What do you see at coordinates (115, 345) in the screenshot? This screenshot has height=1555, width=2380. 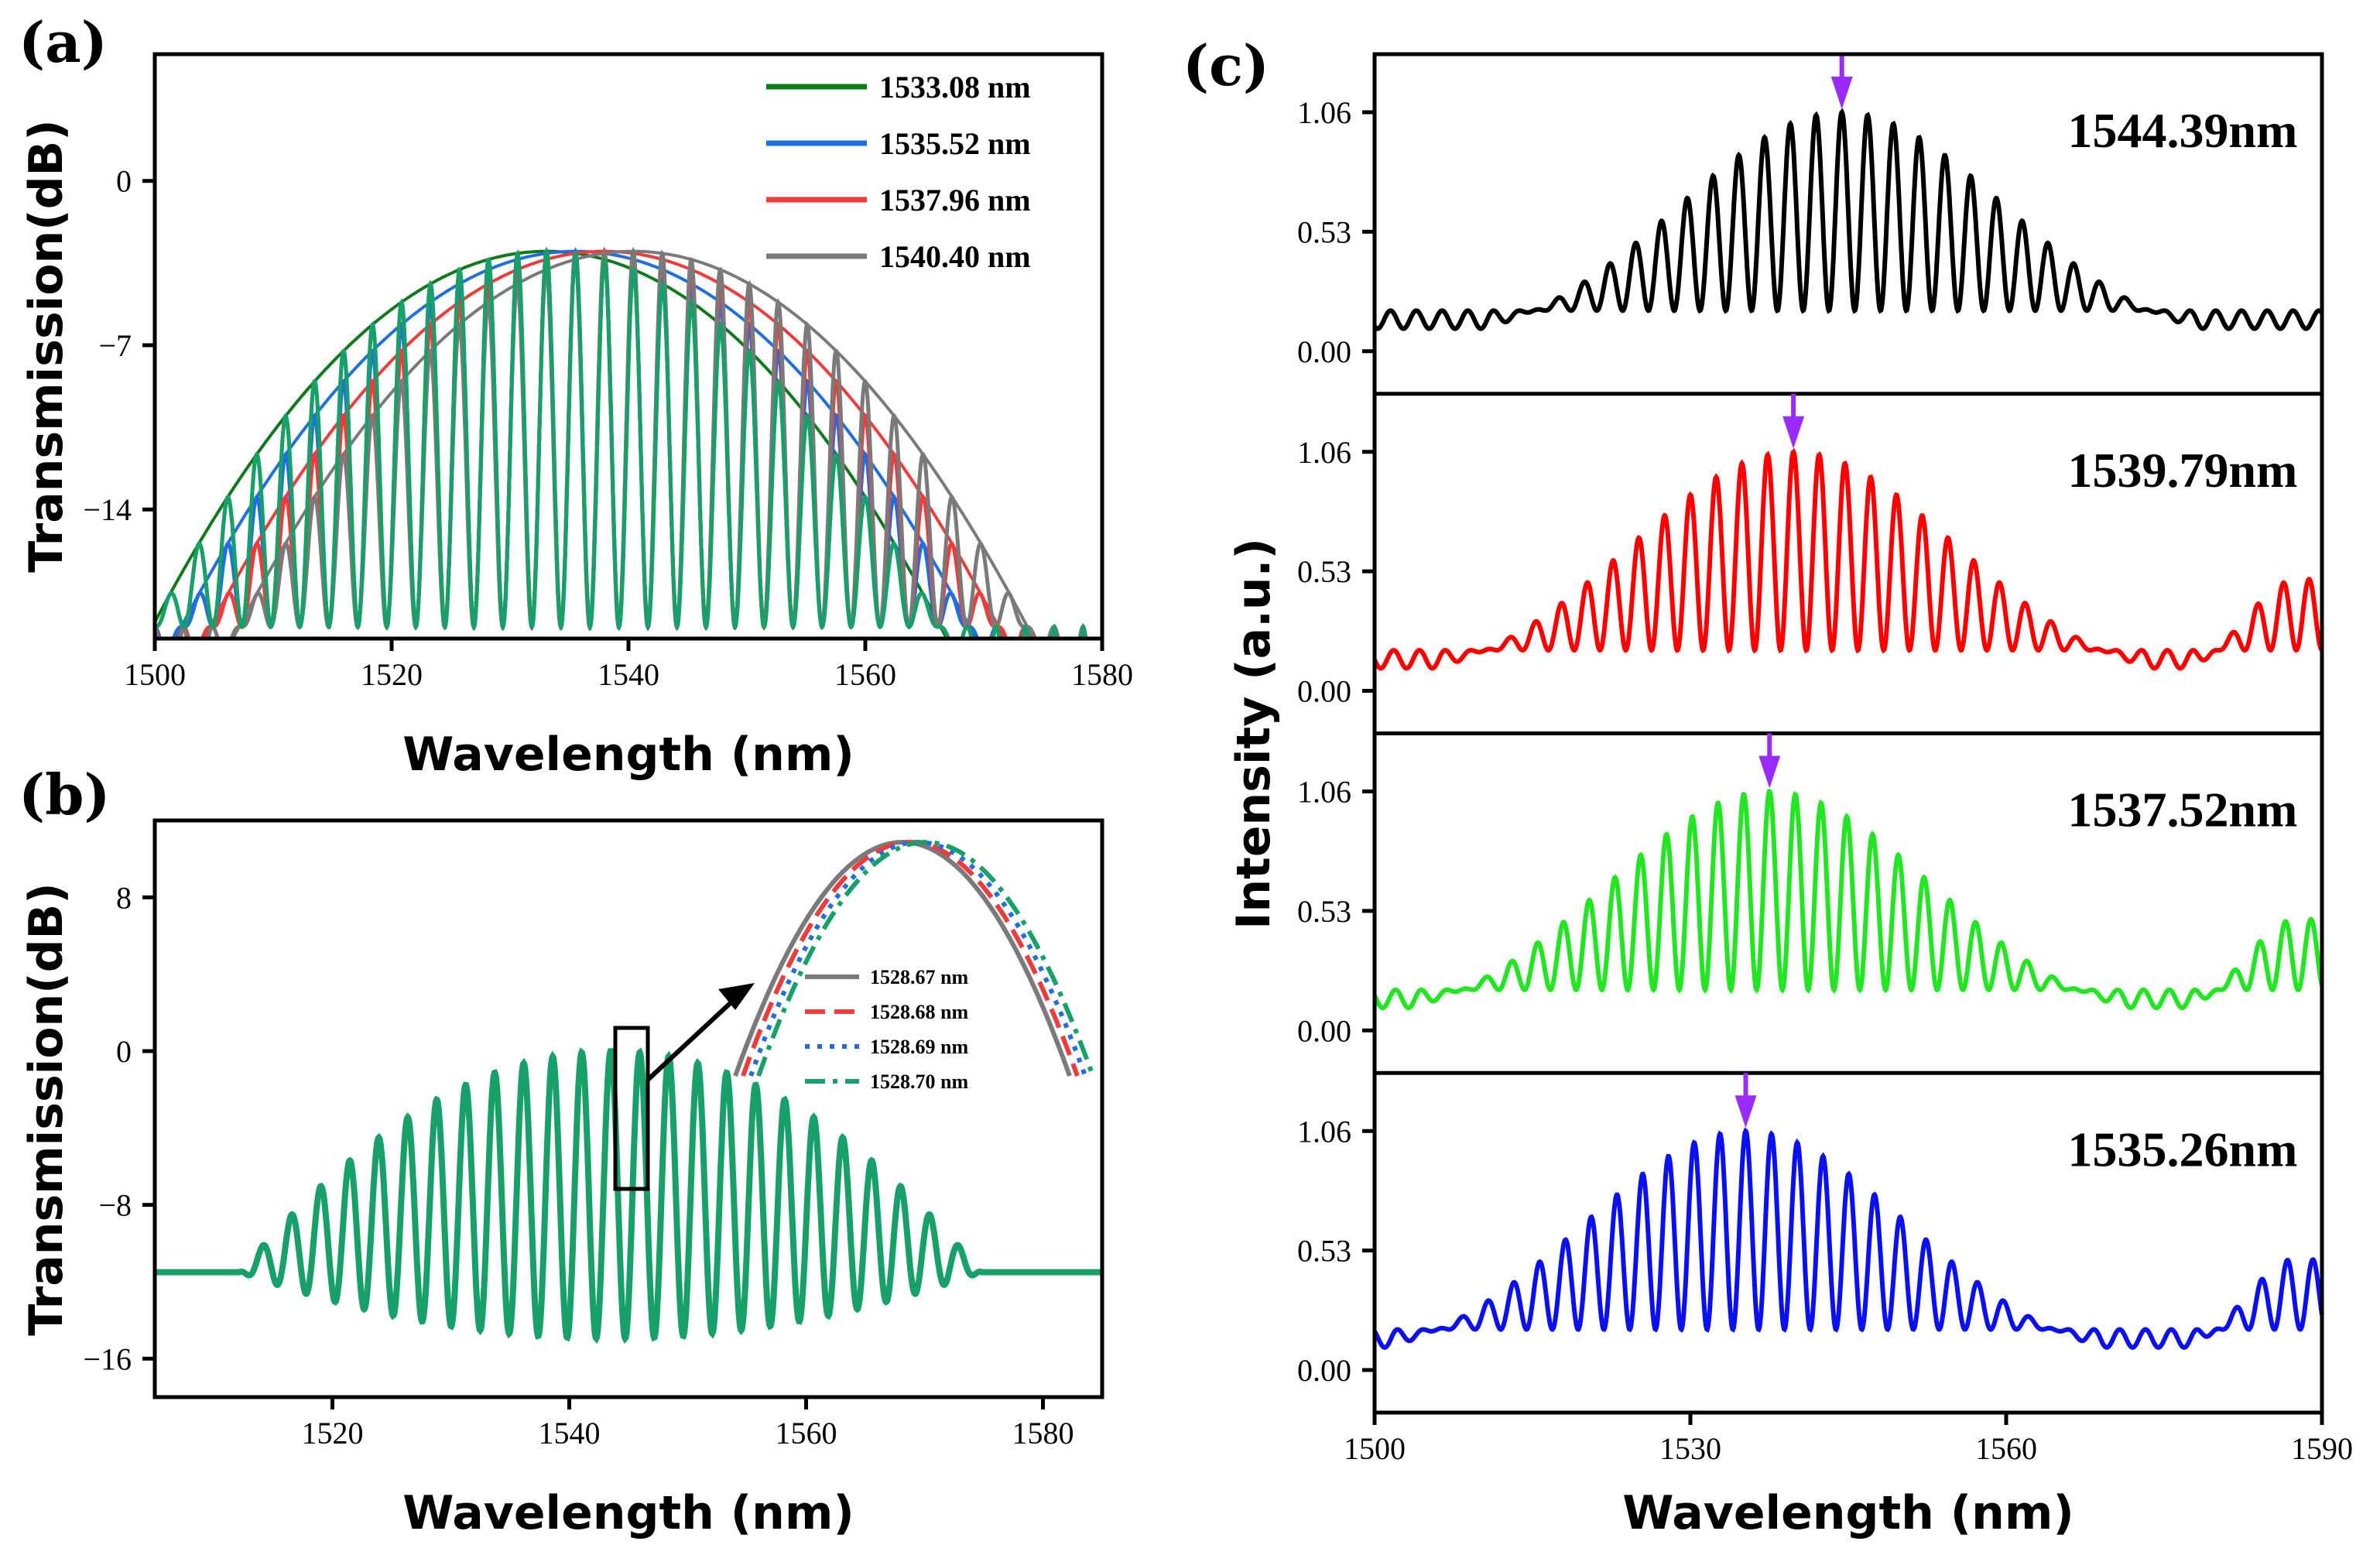 I see `y-tick-label-a: −7` at bounding box center [115, 345].